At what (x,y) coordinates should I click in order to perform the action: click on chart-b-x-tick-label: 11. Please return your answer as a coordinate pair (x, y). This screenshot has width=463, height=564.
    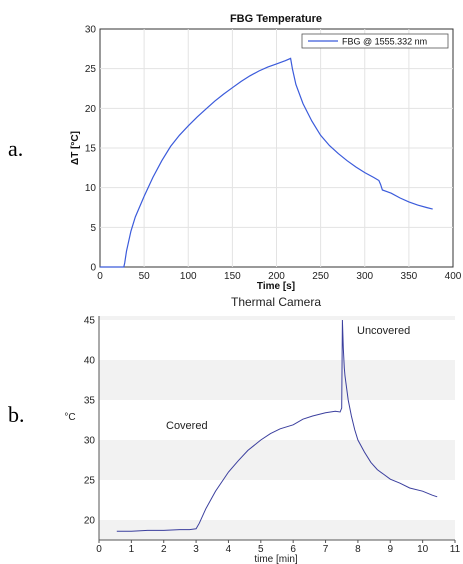
    Looking at the image, I should click on (455, 549).